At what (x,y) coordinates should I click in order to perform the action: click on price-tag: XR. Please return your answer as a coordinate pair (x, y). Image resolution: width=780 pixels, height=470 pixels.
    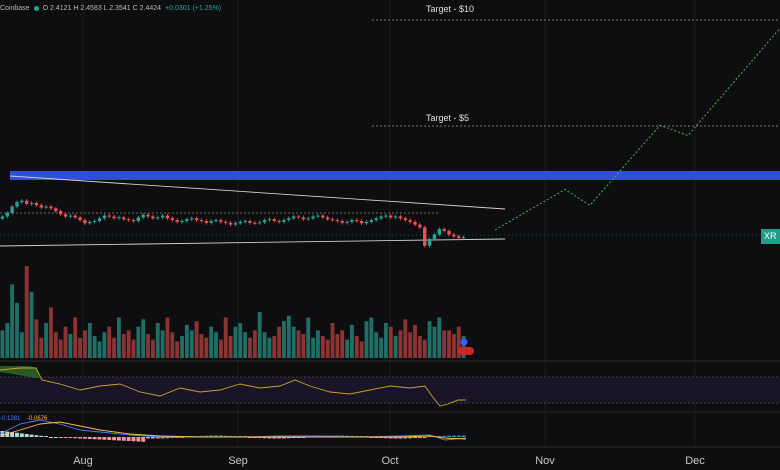
    Looking at the image, I should click on (770, 236).